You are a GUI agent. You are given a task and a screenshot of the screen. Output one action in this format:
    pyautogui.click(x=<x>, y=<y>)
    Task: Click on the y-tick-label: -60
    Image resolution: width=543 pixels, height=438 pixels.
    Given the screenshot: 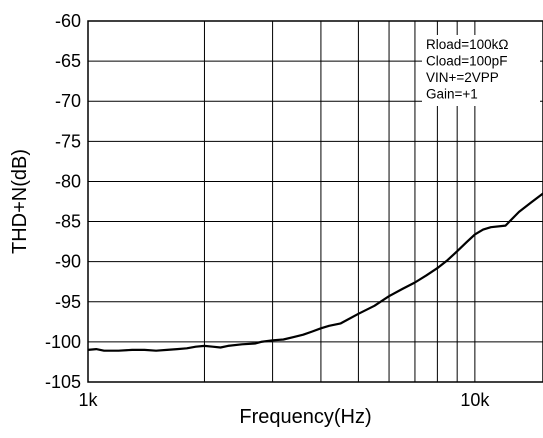 What is the action you would take?
    pyautogui.click(x=68, y=21)
    